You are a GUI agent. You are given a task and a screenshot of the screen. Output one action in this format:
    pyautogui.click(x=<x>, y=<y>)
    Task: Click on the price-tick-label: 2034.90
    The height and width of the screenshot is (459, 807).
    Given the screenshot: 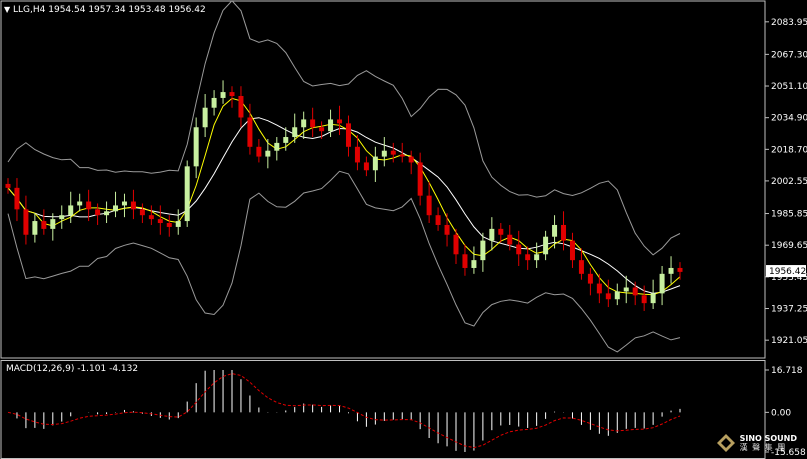 What is the action you would take?
    pyautogui.click(x=789, y=119)
    